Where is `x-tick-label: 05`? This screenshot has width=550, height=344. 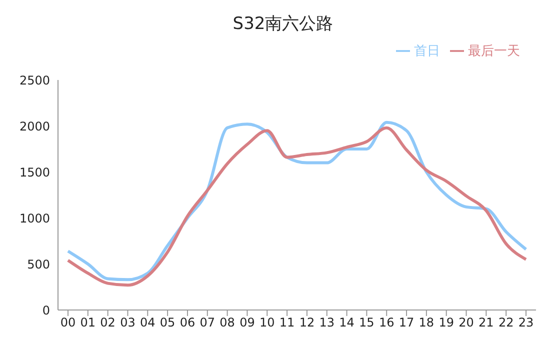
x-tick-label: 05 is located at coordinates (168, 323).